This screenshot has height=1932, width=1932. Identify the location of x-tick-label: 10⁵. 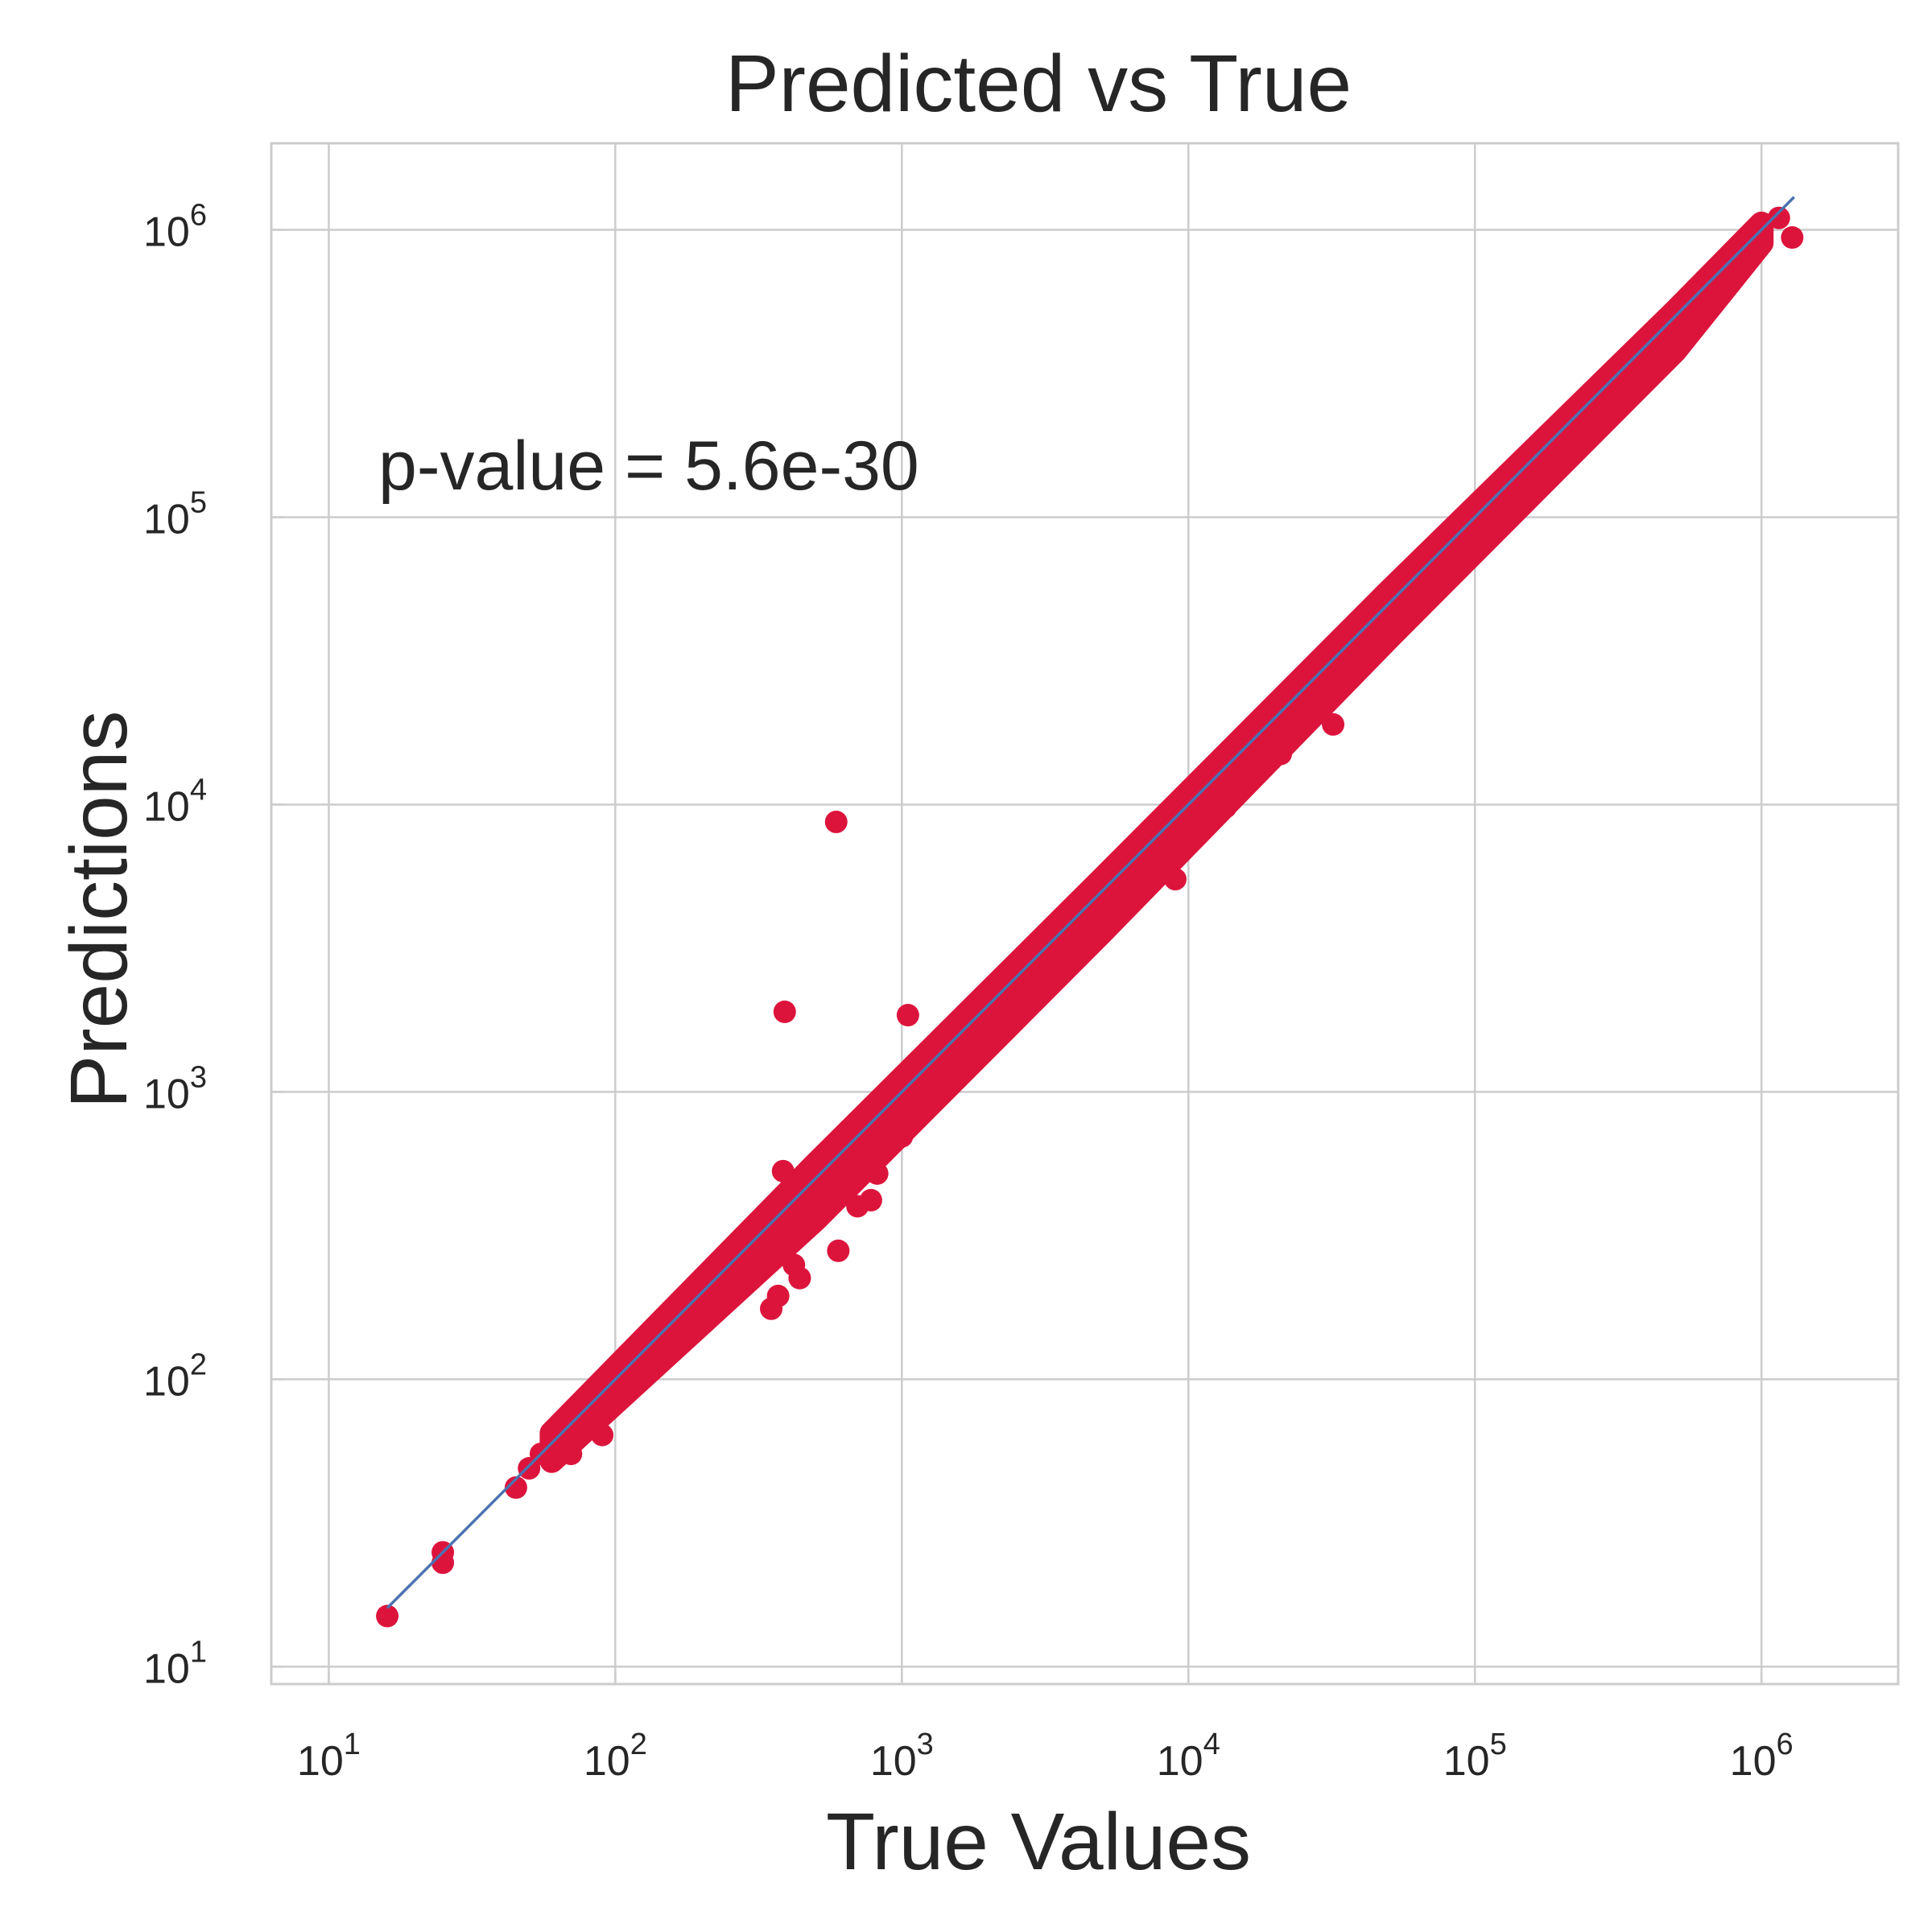
(1475, 1756).